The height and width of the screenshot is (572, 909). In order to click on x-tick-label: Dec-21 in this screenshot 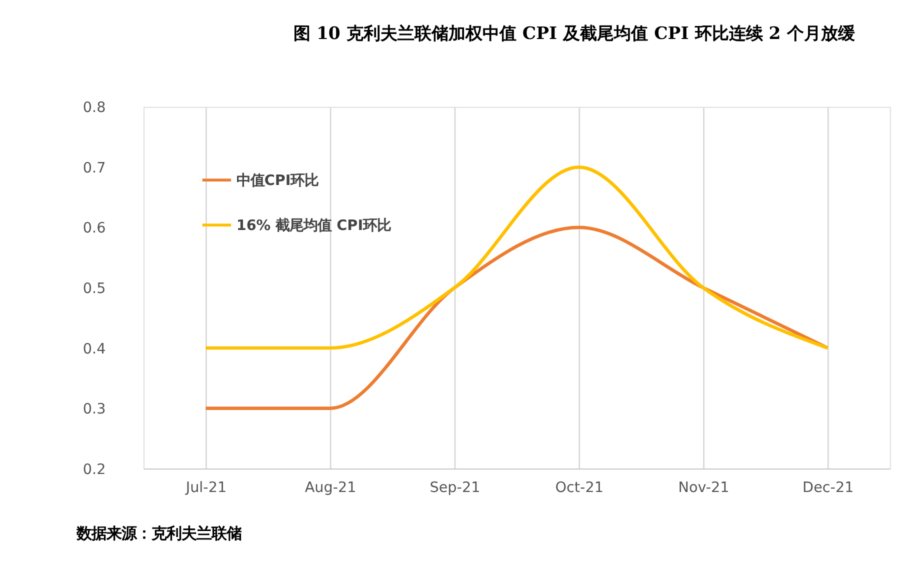, I will do `click(828, 488)`.